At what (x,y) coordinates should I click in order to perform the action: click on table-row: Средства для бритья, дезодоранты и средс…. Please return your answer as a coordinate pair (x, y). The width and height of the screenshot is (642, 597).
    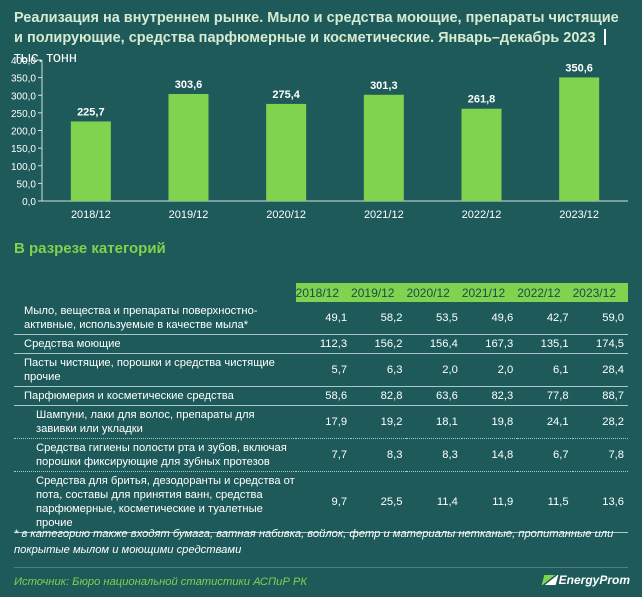
    Looking at the image, I should click on (321, 502).